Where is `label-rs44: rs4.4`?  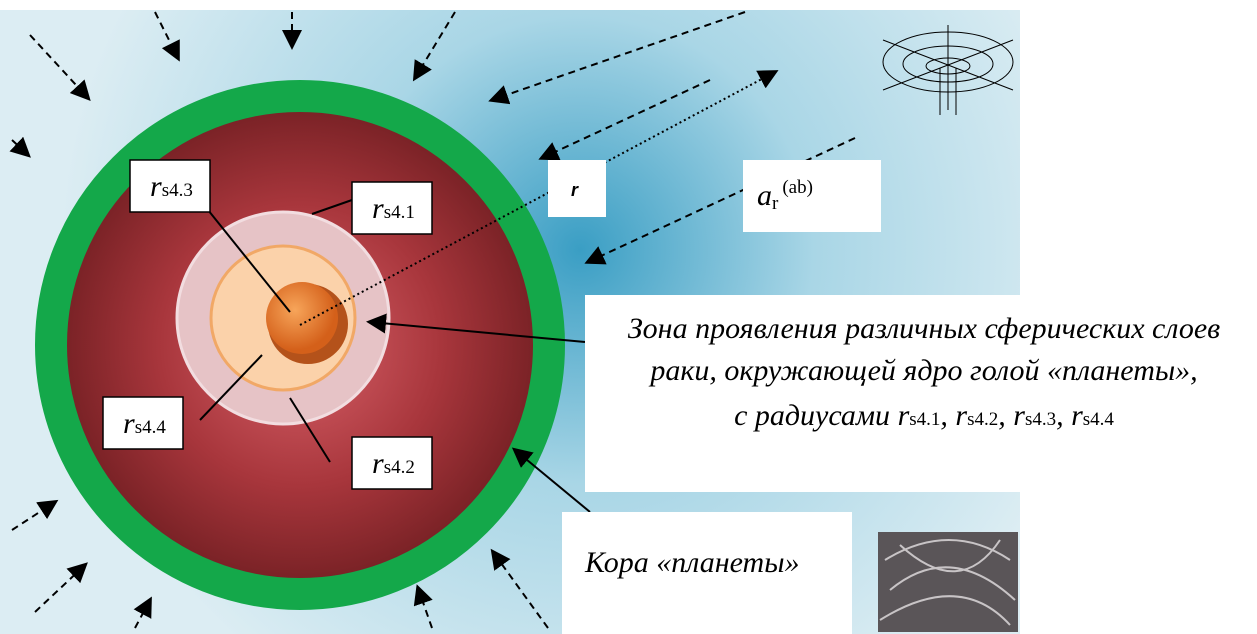 label-rs44: rs4.4 is located at coordinates (143, 423).